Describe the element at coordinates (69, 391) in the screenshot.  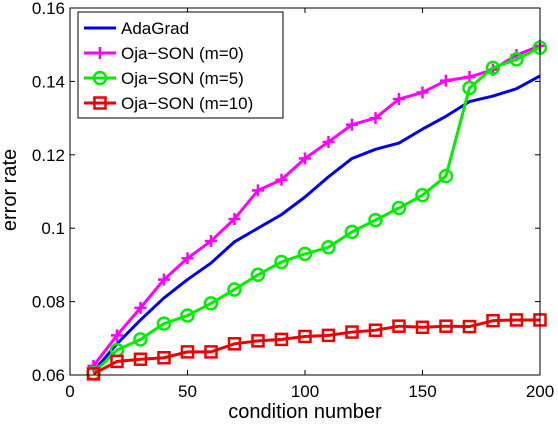
I see `x-tick-label: 0` at that location.